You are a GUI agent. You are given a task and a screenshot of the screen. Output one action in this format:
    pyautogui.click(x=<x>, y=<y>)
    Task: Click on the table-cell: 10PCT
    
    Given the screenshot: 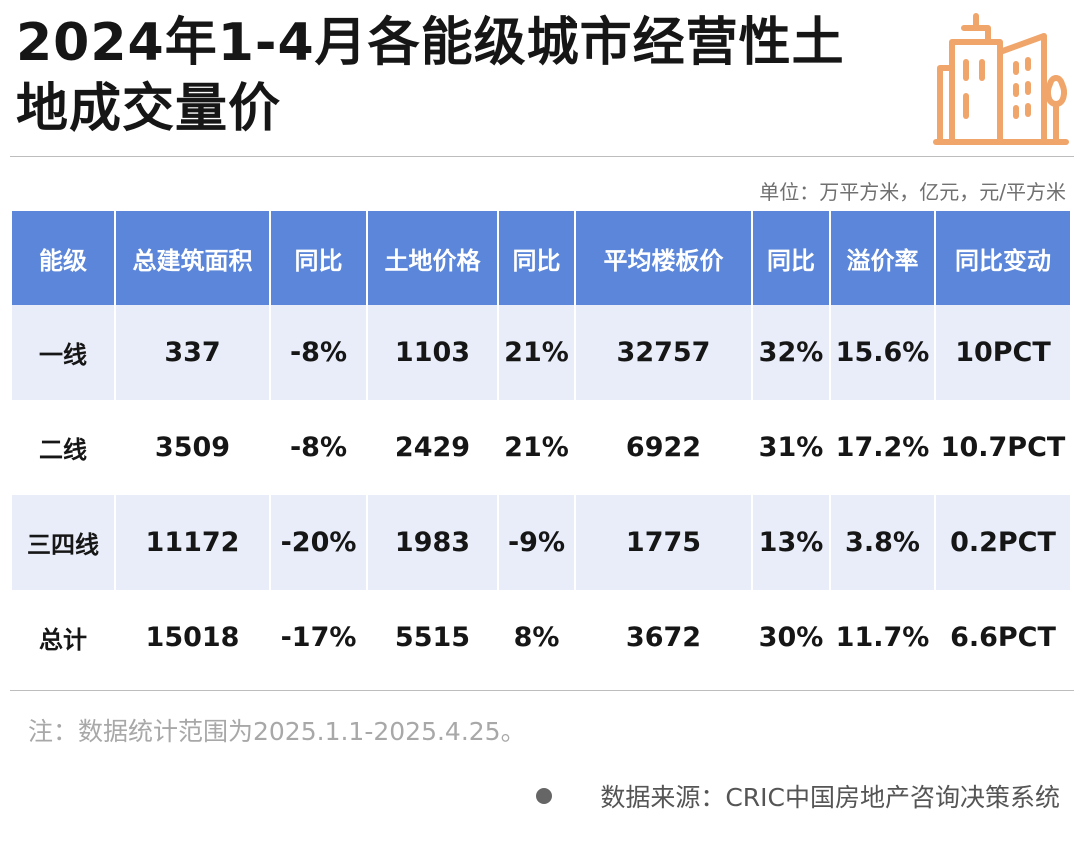 What is the action you would take?
    pyautogui.click(x=1002, y=352)
    